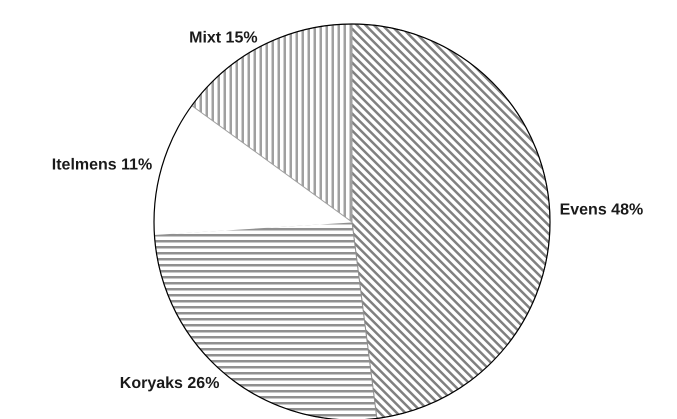 The height and width of the screenshot is (419, 677). Describe the element at coordinates (170, 383) in the screenshot. I see `slice-label: Koryaks 26%` at that location.